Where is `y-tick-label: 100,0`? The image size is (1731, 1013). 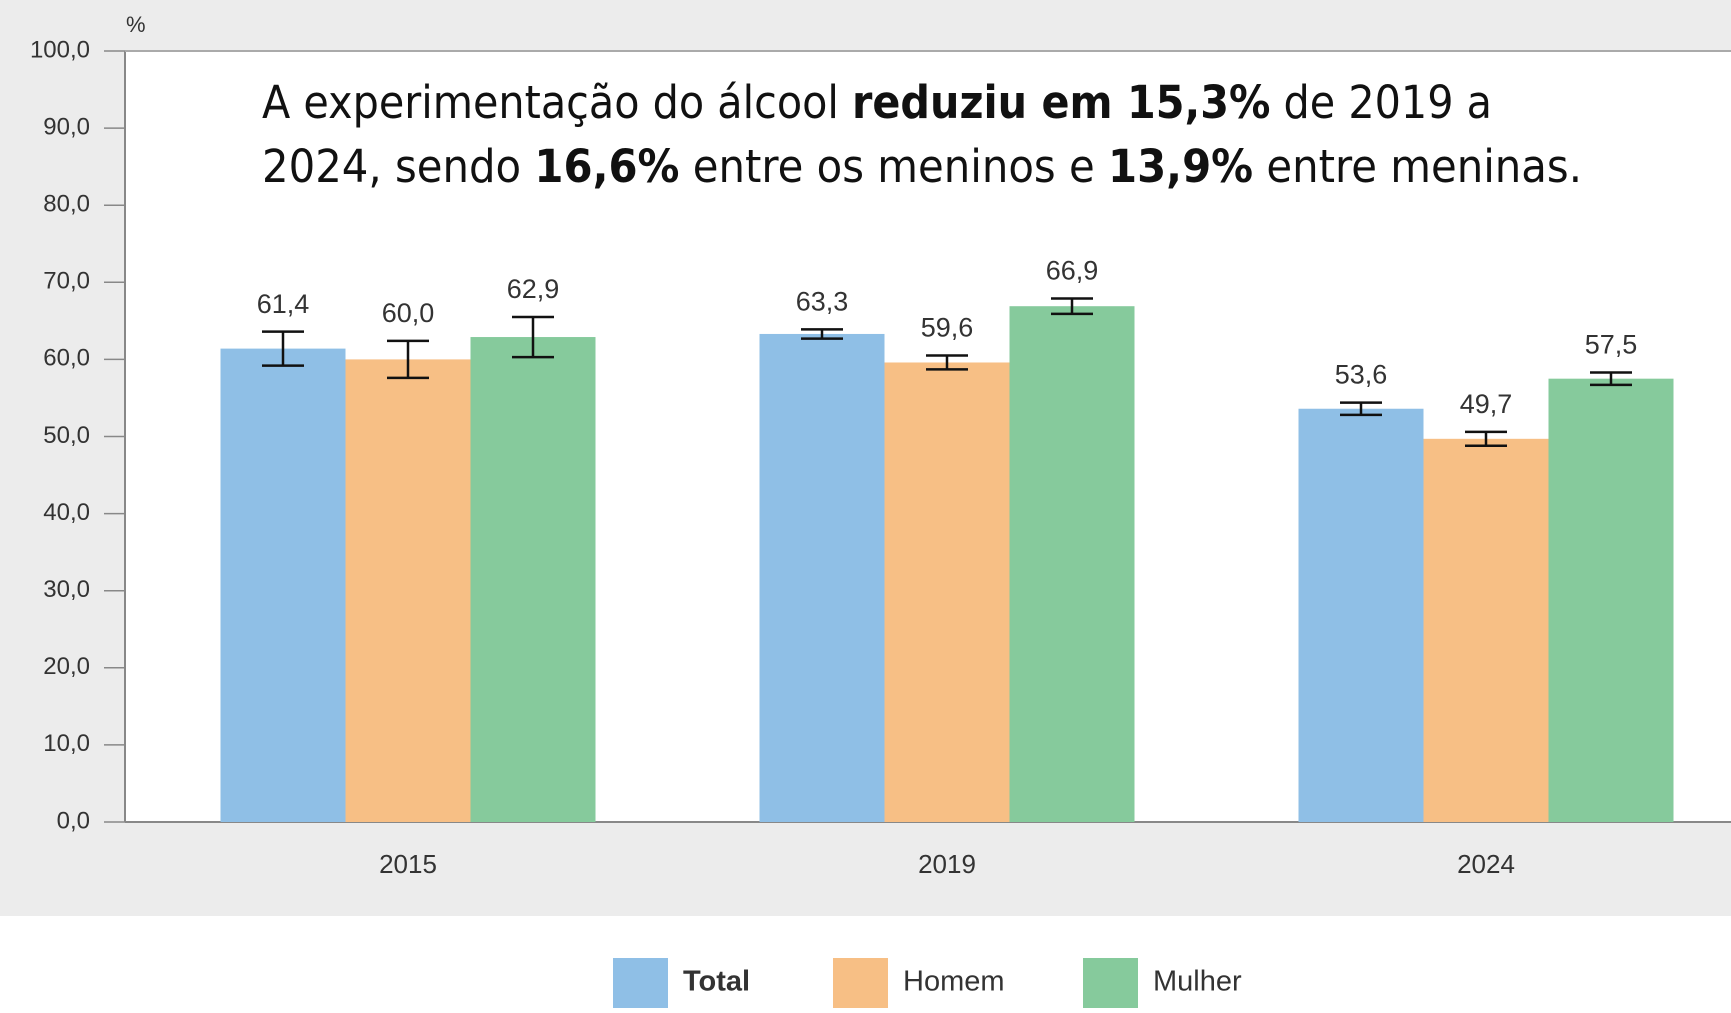
y-tick-label: 100,0 is located at coordinates (60, 49).